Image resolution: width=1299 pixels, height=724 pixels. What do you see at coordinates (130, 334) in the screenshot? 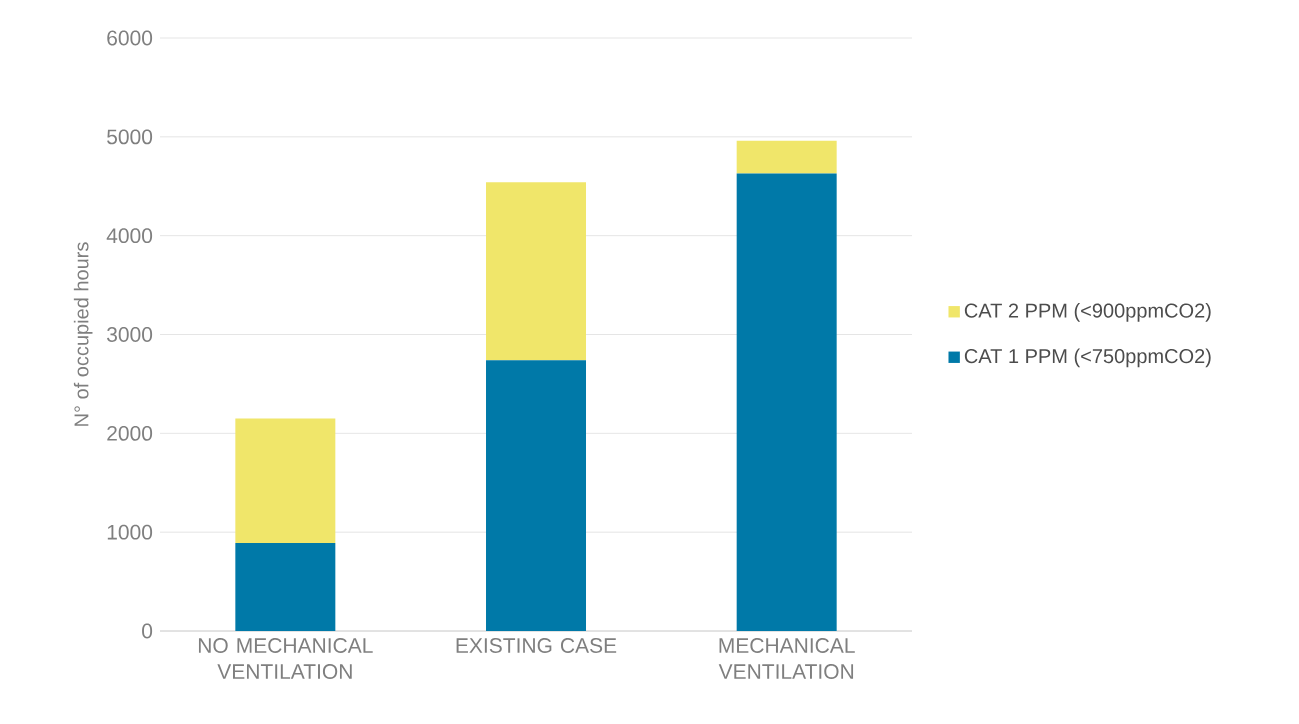
I see `y-tick-label: 3000` at bounding box center [130, 334].